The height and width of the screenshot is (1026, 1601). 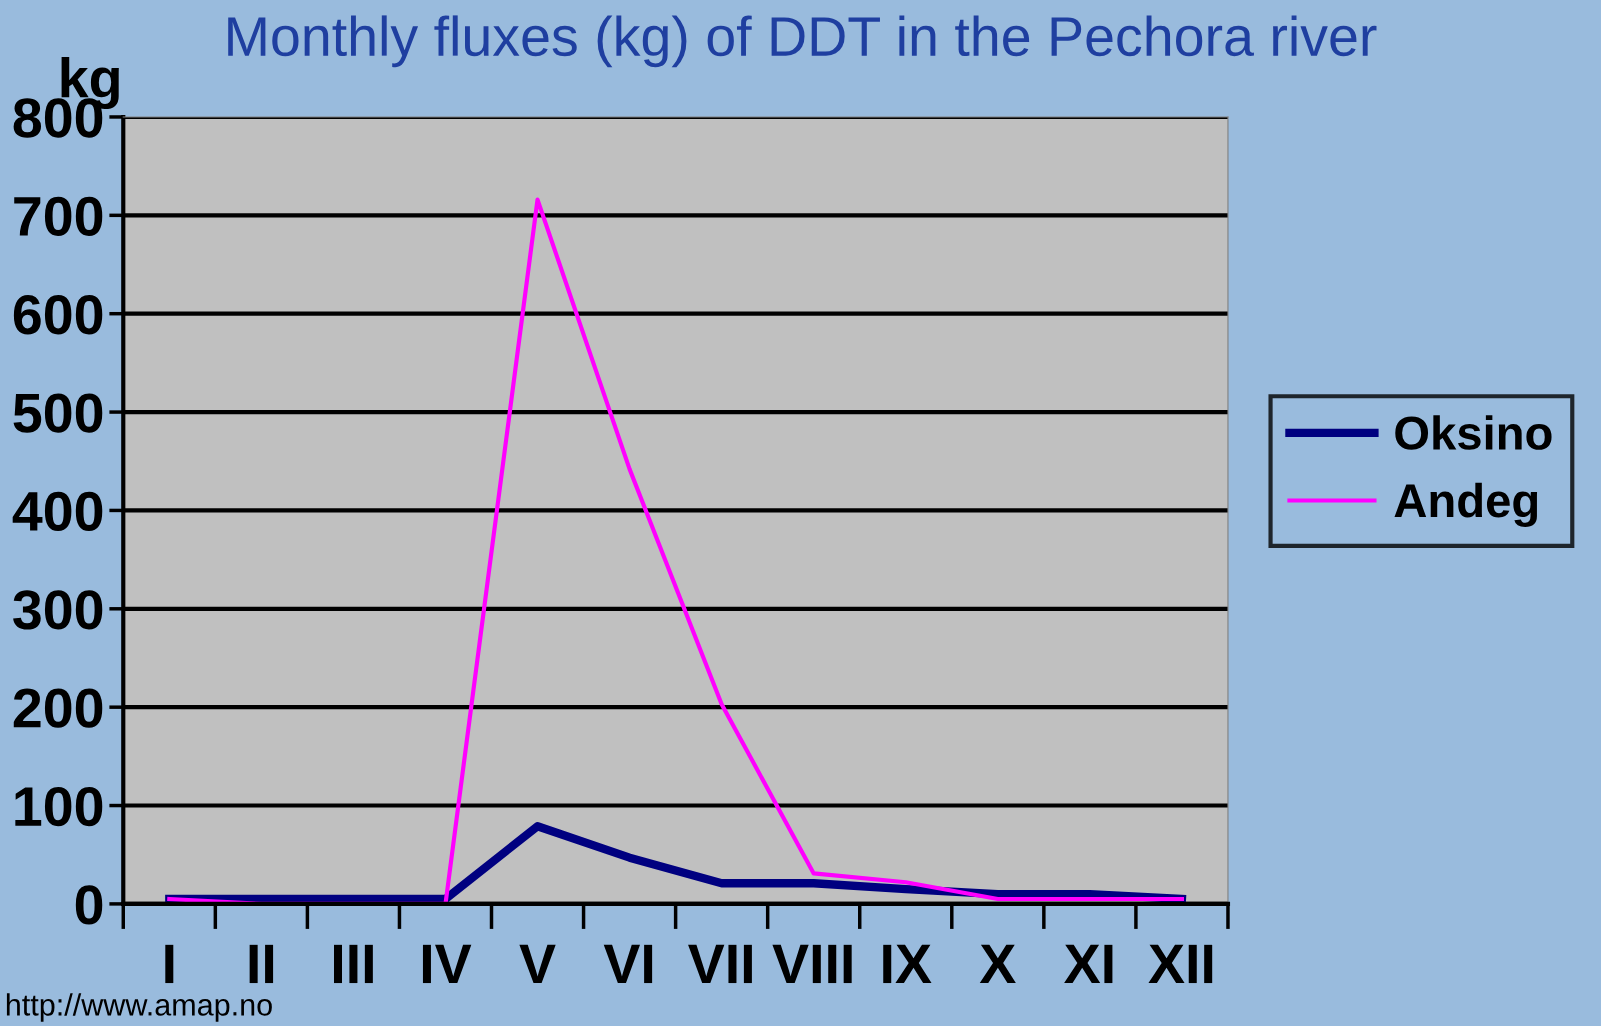 What do you see at coordinates (89, 905) in the screenshot?
I see `y-tick-label: 0` at bounding box center [89, 905].